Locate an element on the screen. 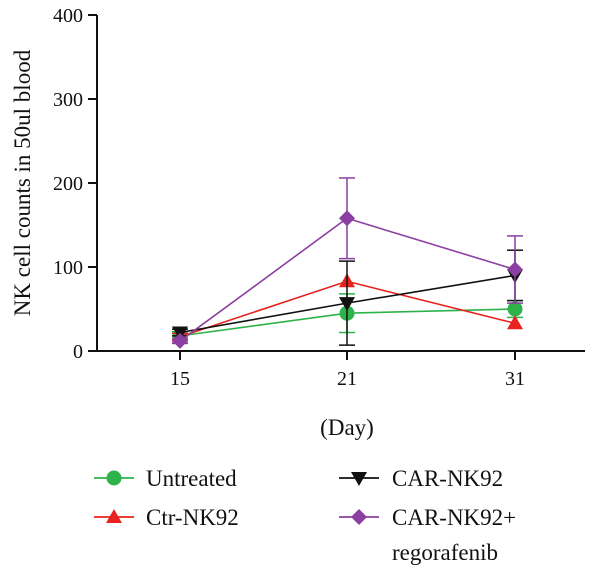  y-tick-label: 100 is located at coordinates (68, 268).